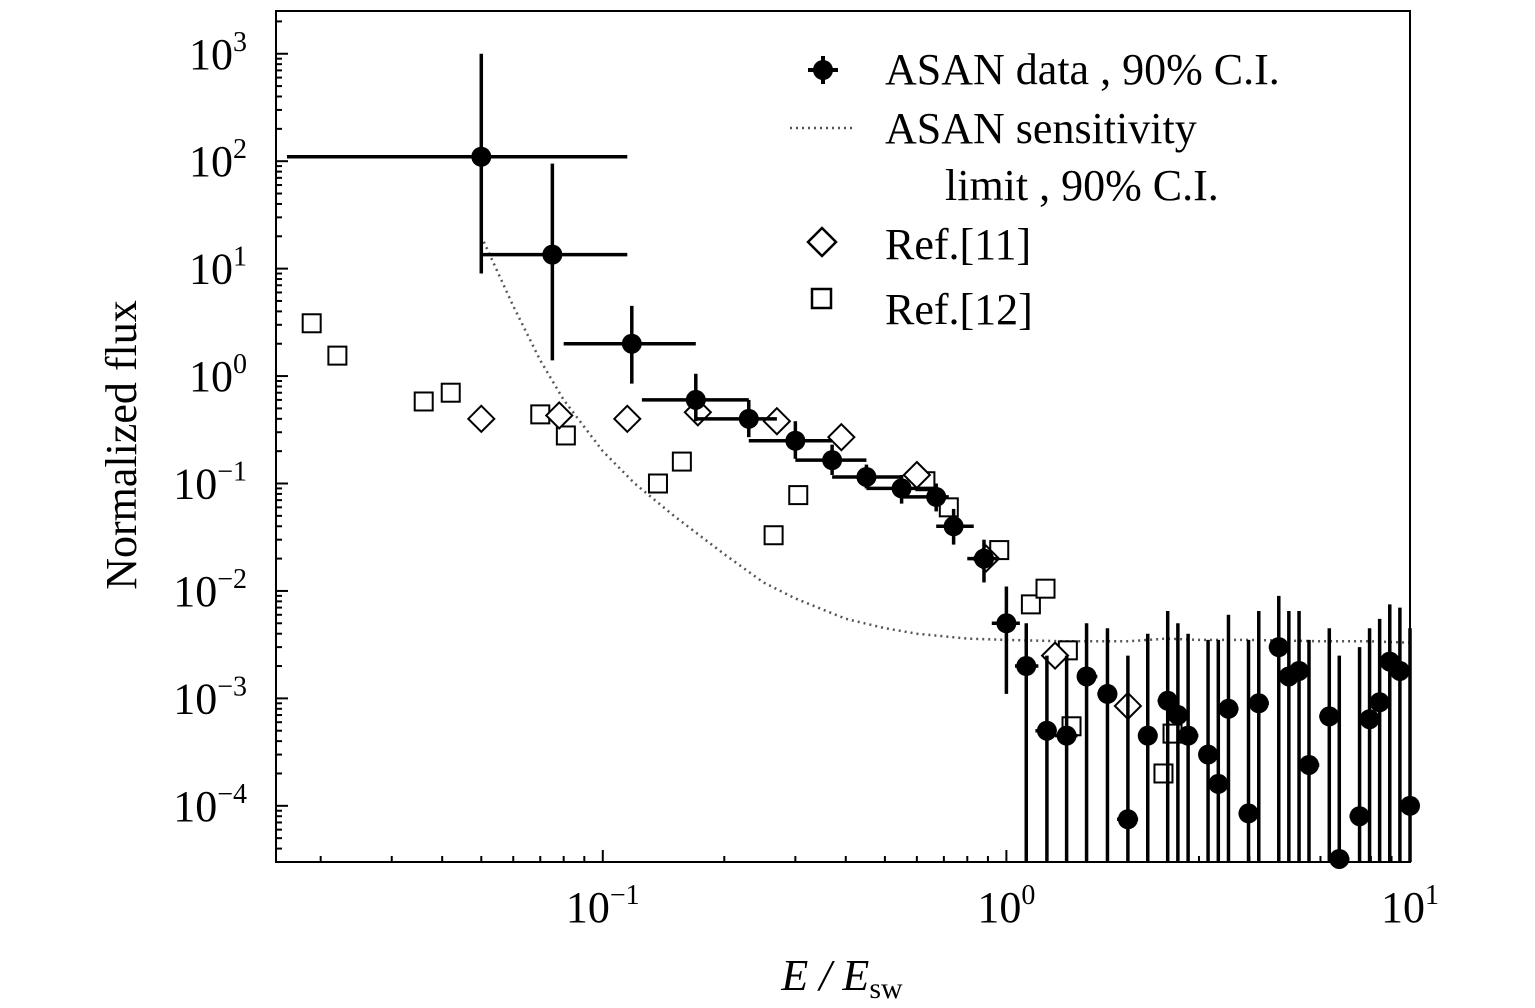 This screenshot has height=1008, width=1535. Describe the element at coordinates (959, 309) in the screenshot. I see `legend-label-ref12: Ref.[12]` at that location.